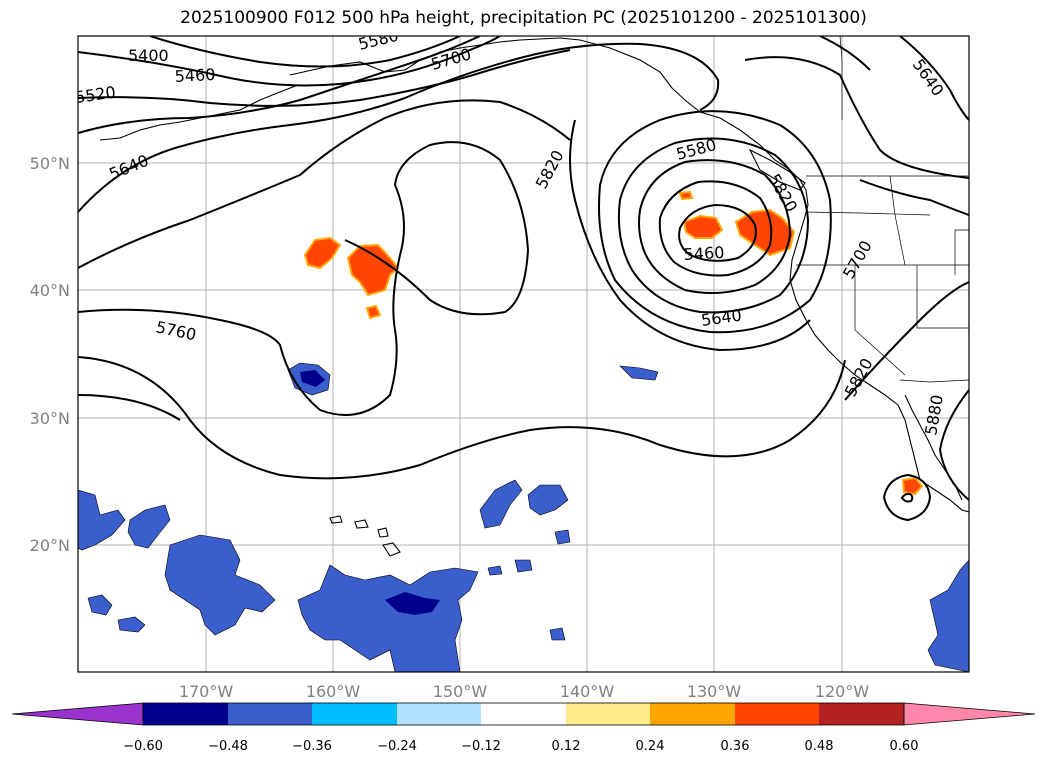 This screenshot has width=1047, height=765. What do you see at coordinates (969, 714) in the screenshot?
I see `colorbar-extend-right` at bounding box center [969, 714].